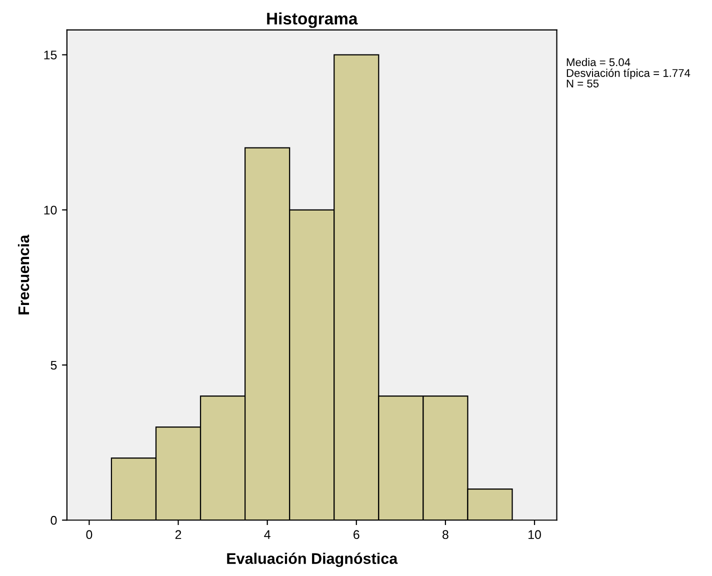 This screenshot has width=712, height=576. Describe the element at coordinates (50, 210) in the screenshot. I see `y-tick-label: 10` at that location.